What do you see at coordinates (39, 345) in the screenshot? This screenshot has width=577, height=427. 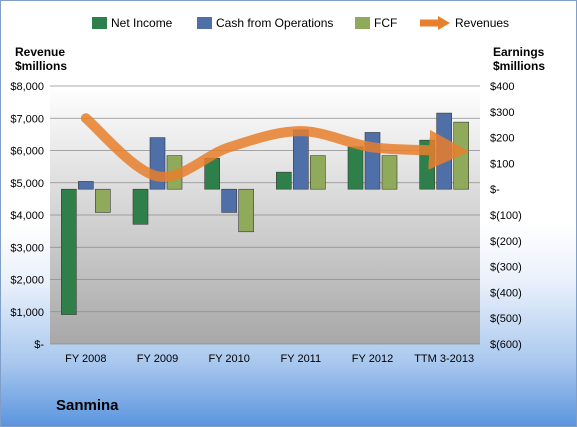 I see `left-tick-label: $-` at bounding box center [39, 345].